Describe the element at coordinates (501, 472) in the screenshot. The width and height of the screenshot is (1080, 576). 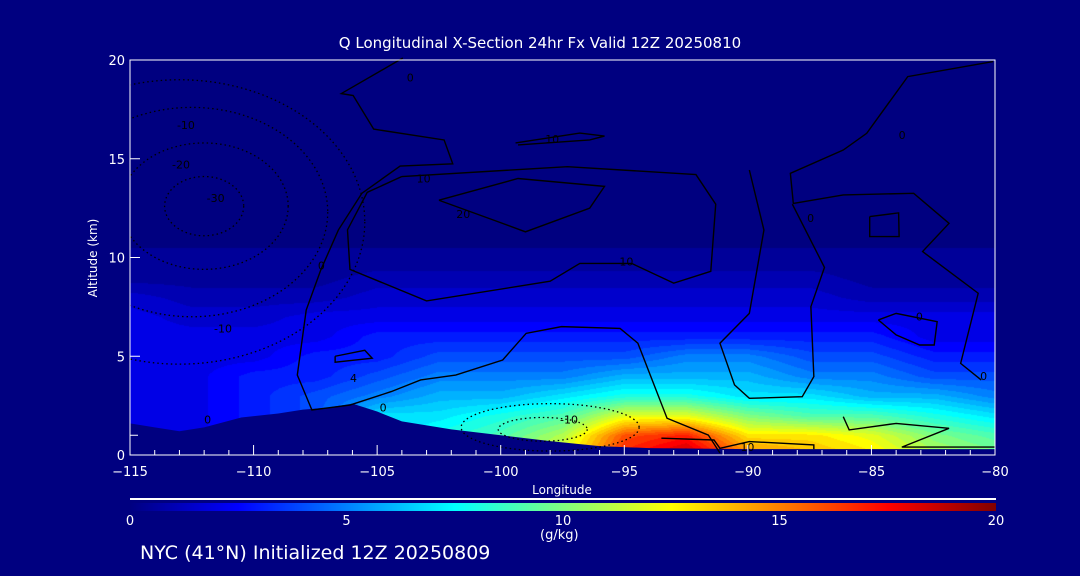
I see `x-tick-label: −100` at that location.